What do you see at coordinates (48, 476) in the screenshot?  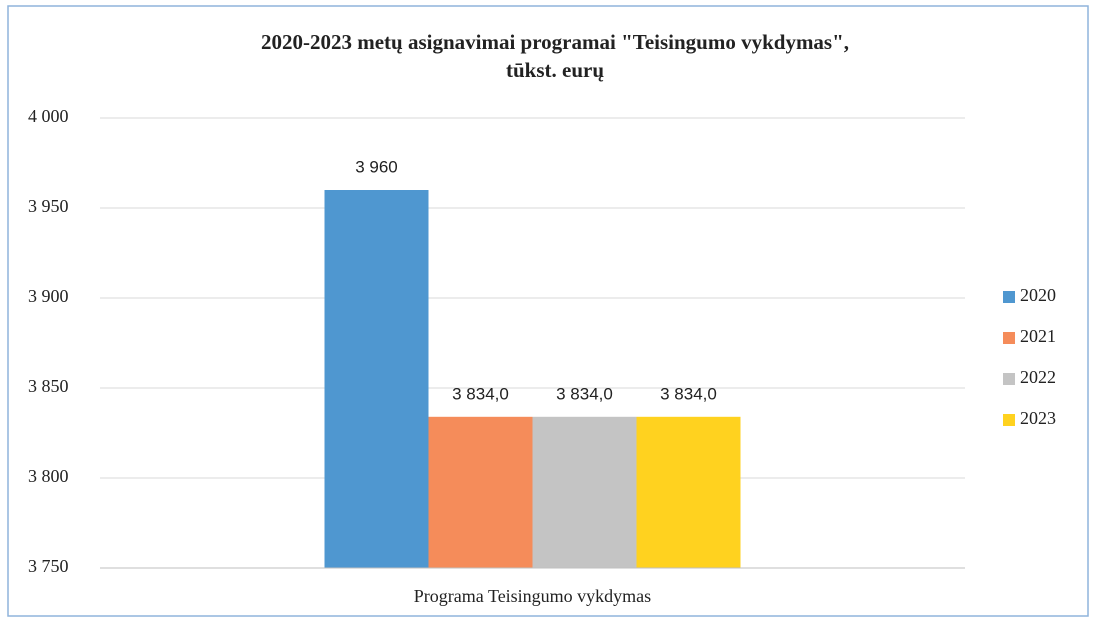 I see `y-tick-label: 3 800` at bounding box center [48, 476].